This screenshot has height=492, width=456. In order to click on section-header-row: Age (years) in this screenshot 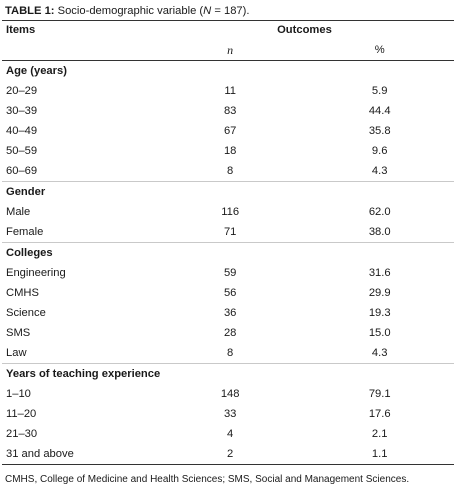, I will do `click(228, 71)`.